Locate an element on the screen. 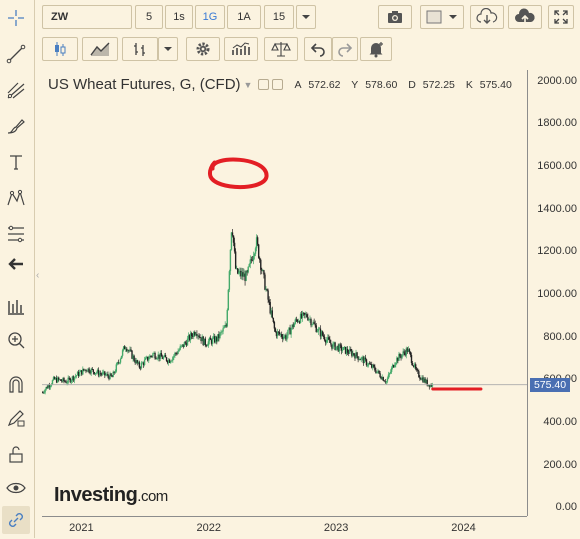 The width and height of the screenshot is (580, 539). interval-1g: 1G is located at coordinates (210, 17).